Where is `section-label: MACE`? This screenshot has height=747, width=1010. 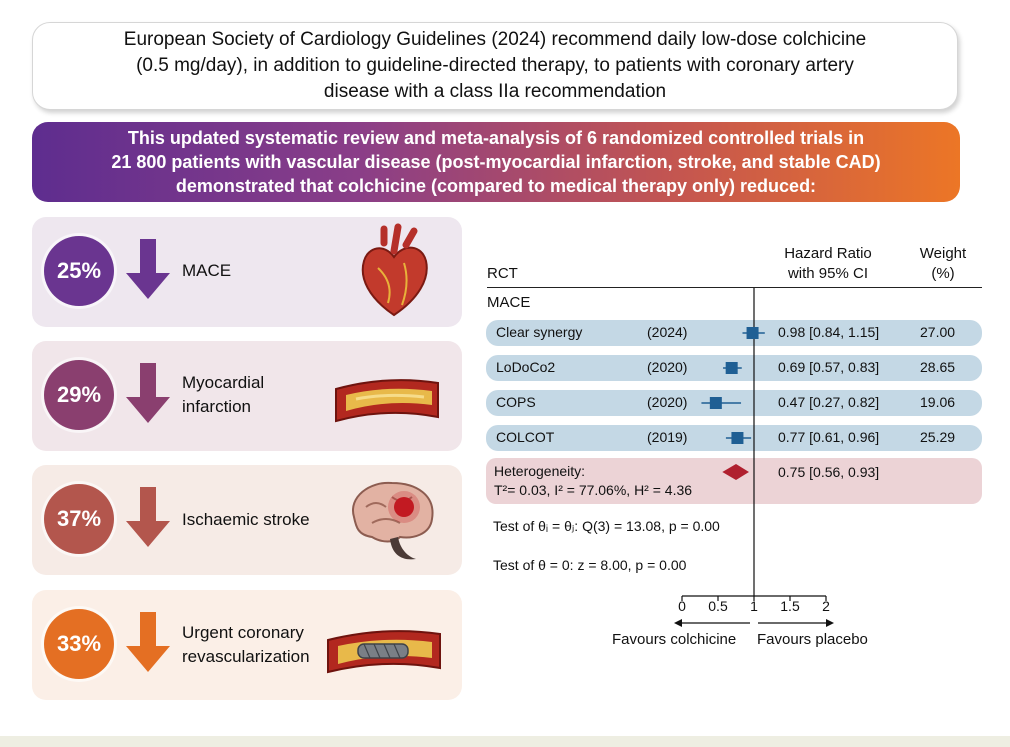
section-label: MACE is located at coordinates (509, 302).